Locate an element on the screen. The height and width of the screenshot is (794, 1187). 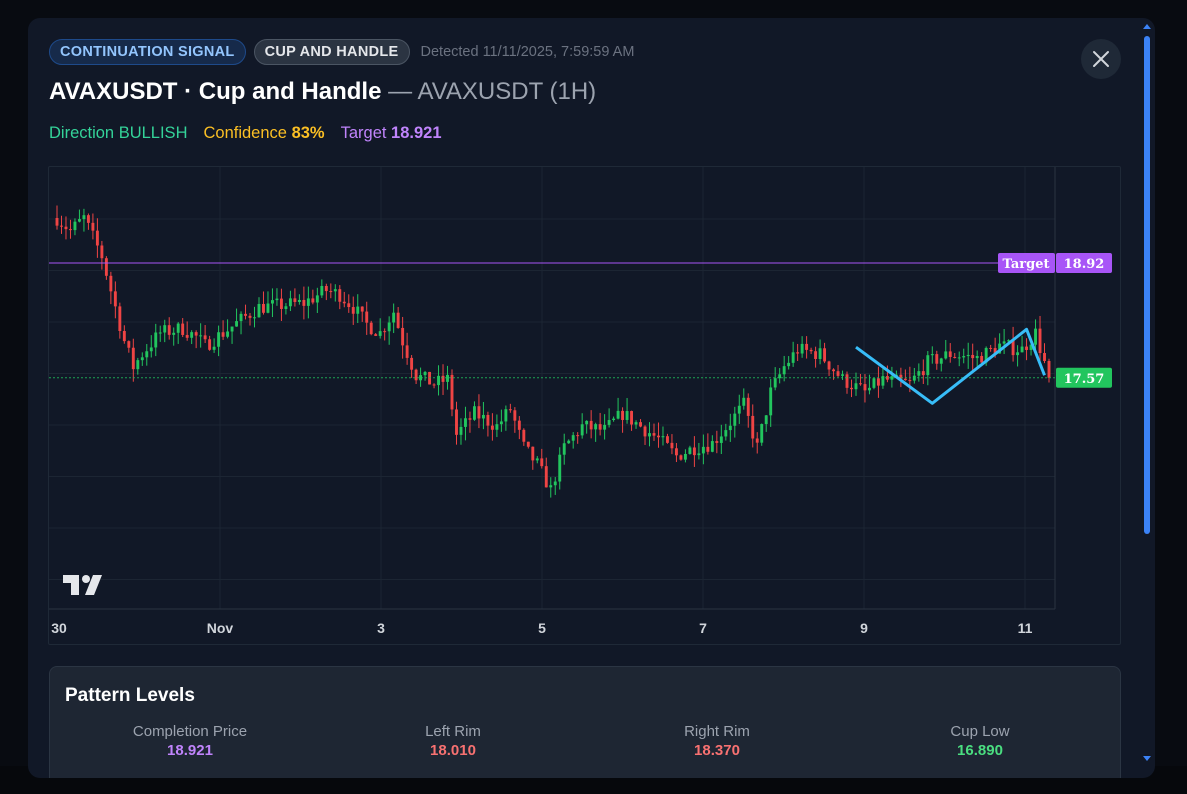
target-stat: Target 18.921 is located at coordinates (391, 133).